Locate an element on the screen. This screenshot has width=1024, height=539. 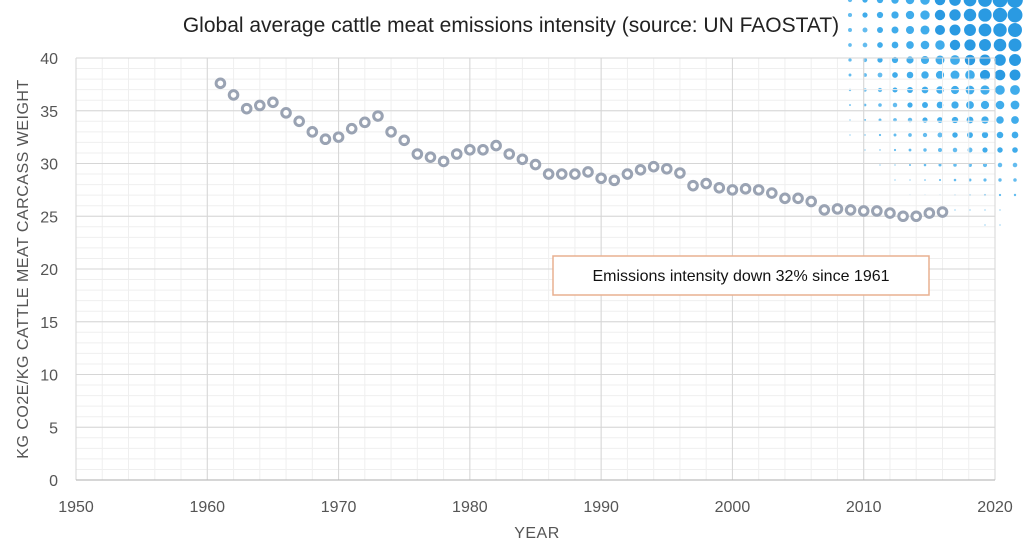
y-tick-label: 15 is located at coordinates (49, 323).